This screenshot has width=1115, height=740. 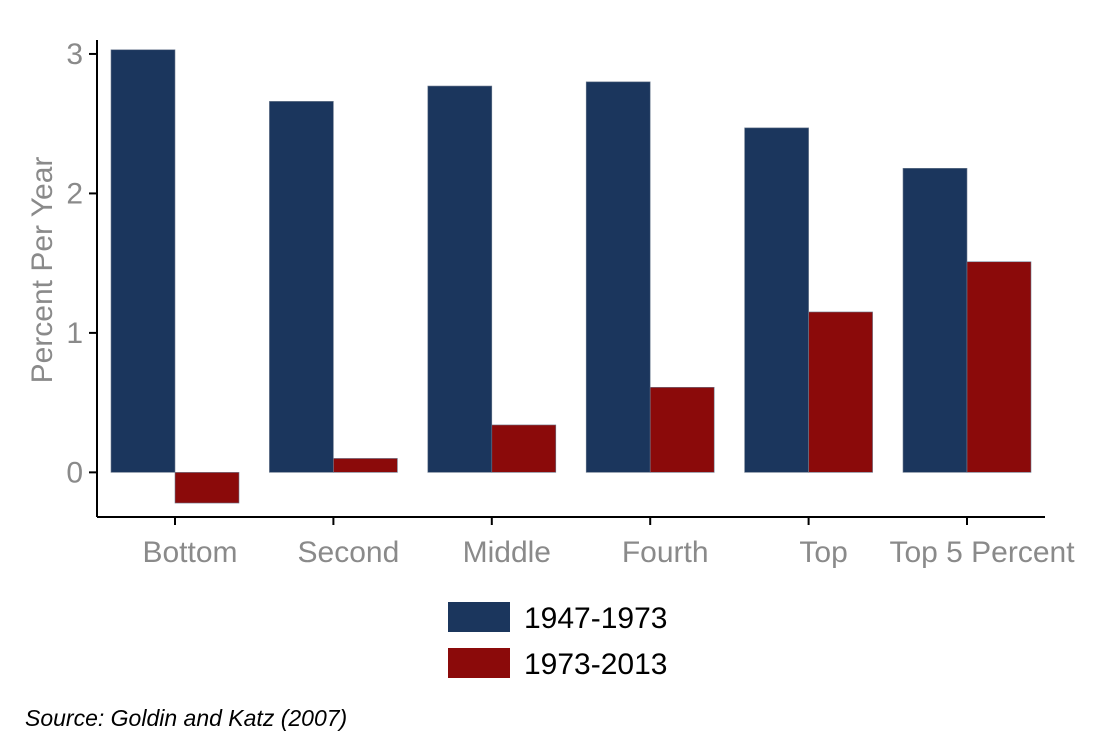 What do you see at coordinates (608, 543) in the screenshot?
I see `x-ticks-layer: Bottom Second Middle Fourth Top Top 5 Percent` at bounding box center [608, 543].